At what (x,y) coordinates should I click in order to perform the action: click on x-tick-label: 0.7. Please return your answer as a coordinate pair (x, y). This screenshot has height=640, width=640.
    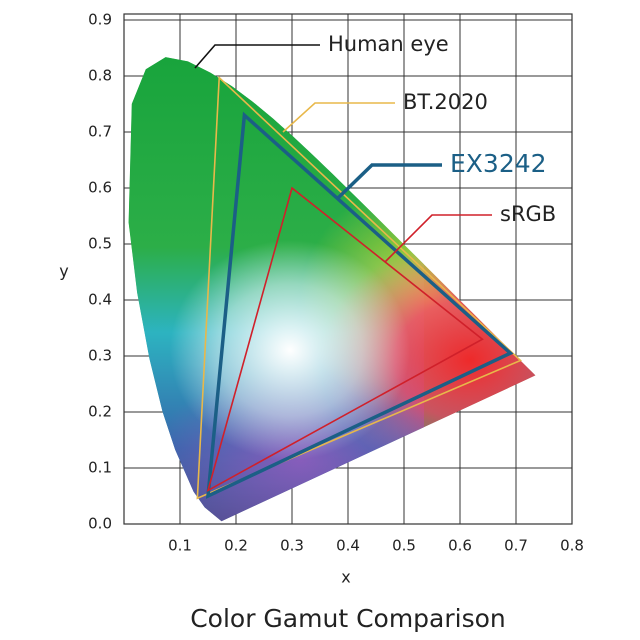
    Looking at the image, I should click on (516, 546).